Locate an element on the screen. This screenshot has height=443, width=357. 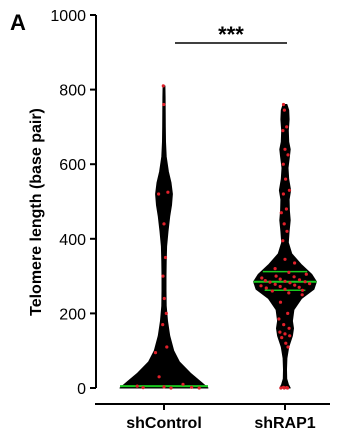
y-axis-title: Telomere length (base pair) is located at coordinates (36, 212).